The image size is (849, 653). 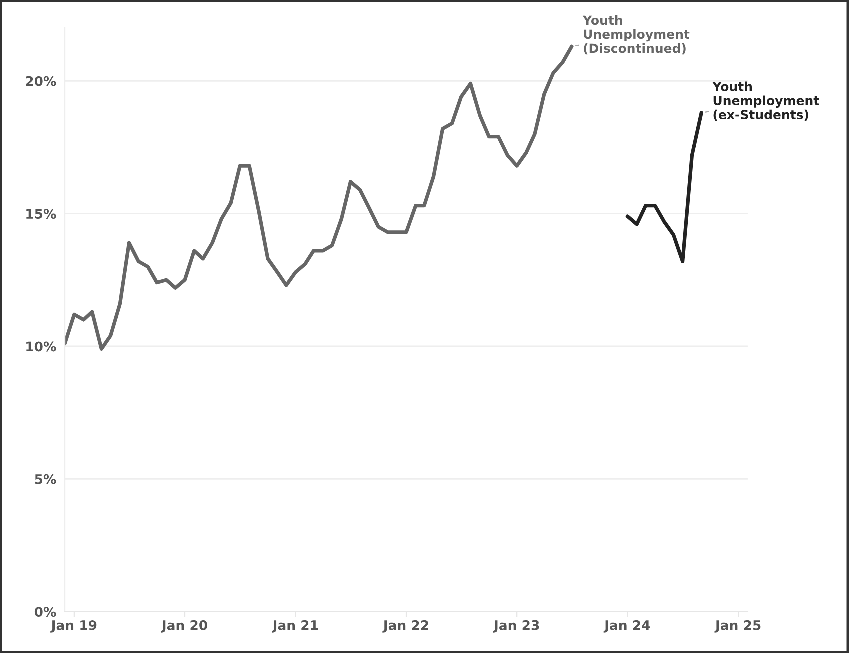 I want to click on y-tick-label: 10%, so click(x=41, y=347).